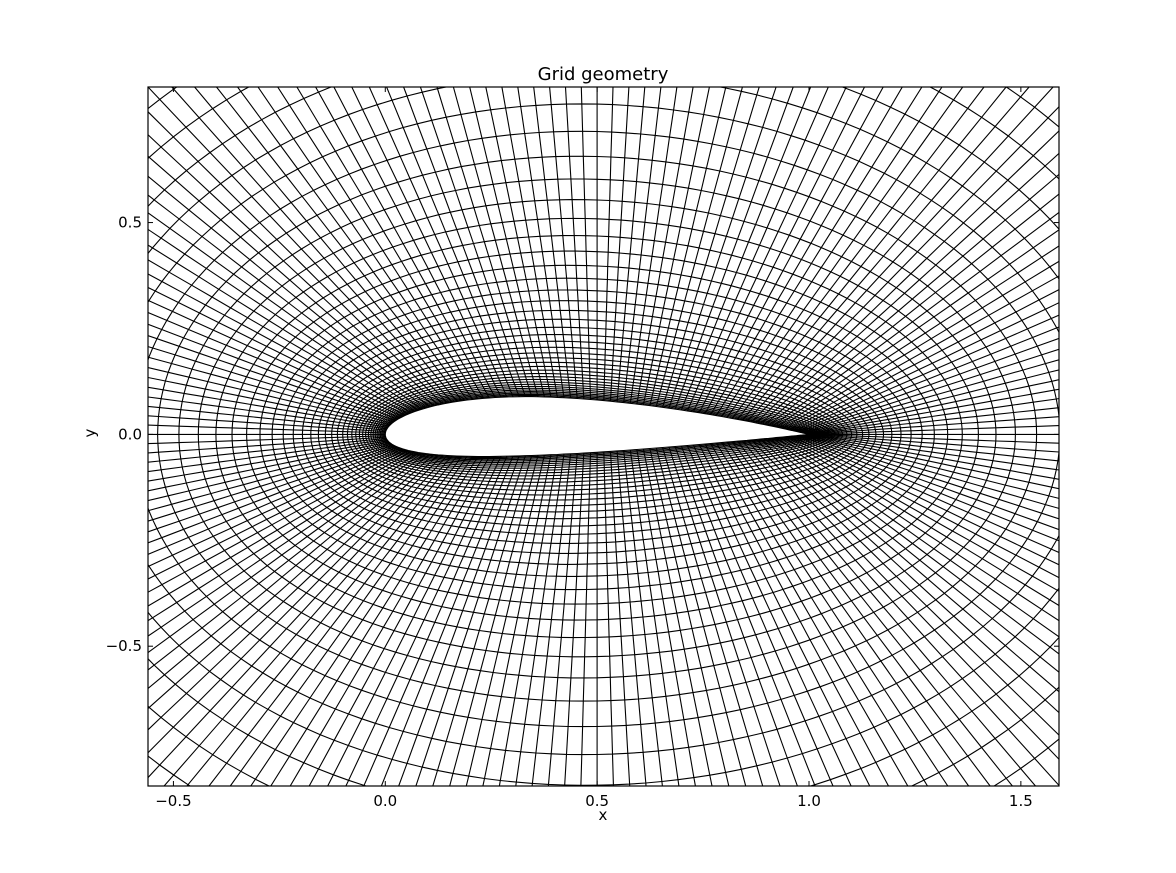  Describe the element at coordinates (603, 74) in the screenshot. I see `chart-title: Grid geometry` at that location.